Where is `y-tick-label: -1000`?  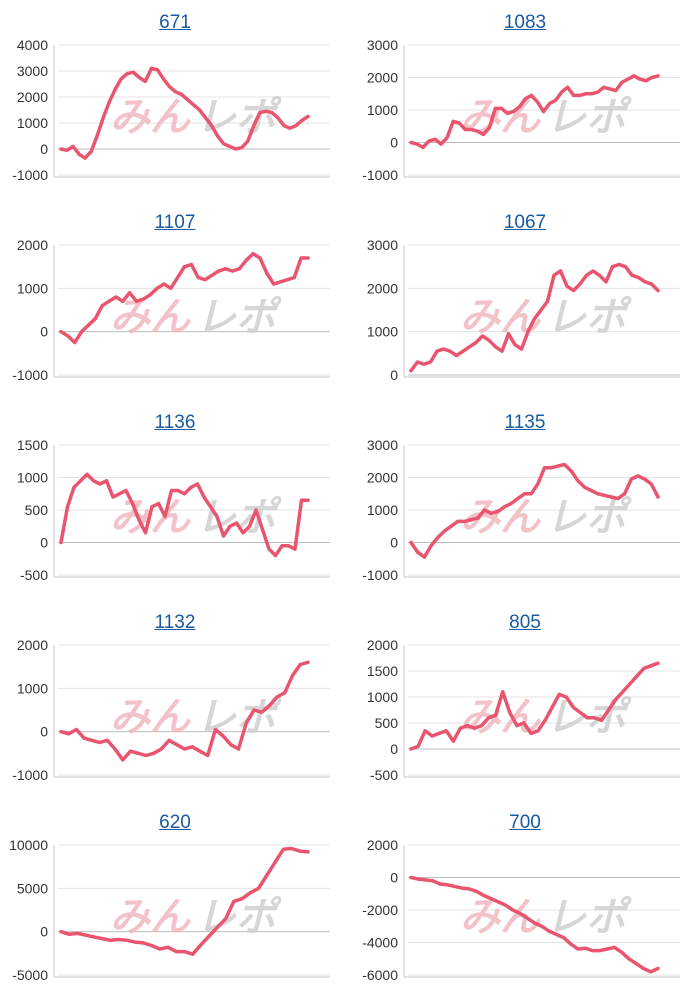 y-tick-label: -1000 is located at coordinates (380, 175).